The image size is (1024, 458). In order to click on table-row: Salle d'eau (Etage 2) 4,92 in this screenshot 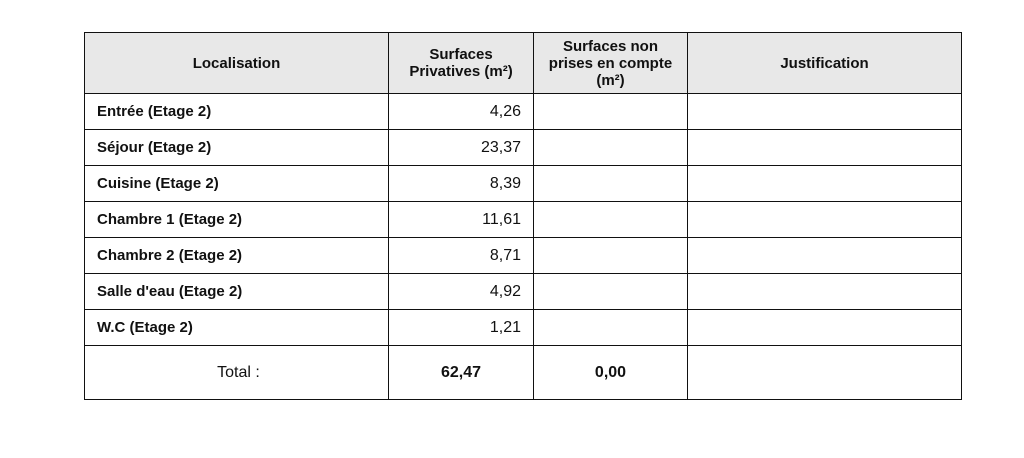, I will do `click(523, 291)`.